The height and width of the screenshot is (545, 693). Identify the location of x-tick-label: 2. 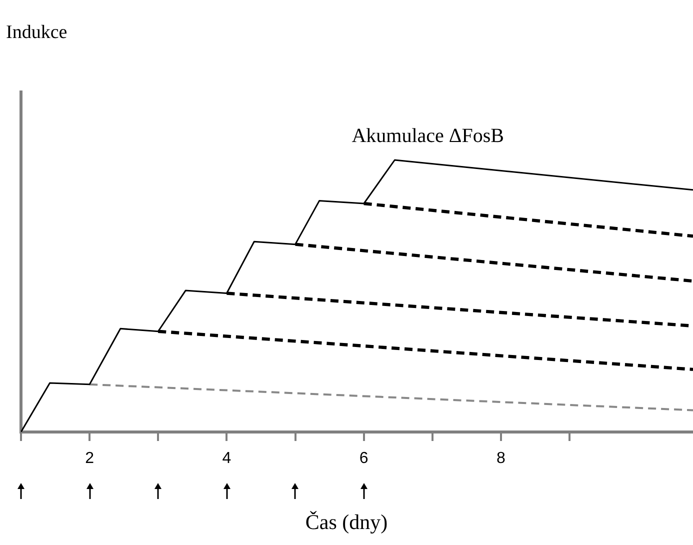
(89, 459).